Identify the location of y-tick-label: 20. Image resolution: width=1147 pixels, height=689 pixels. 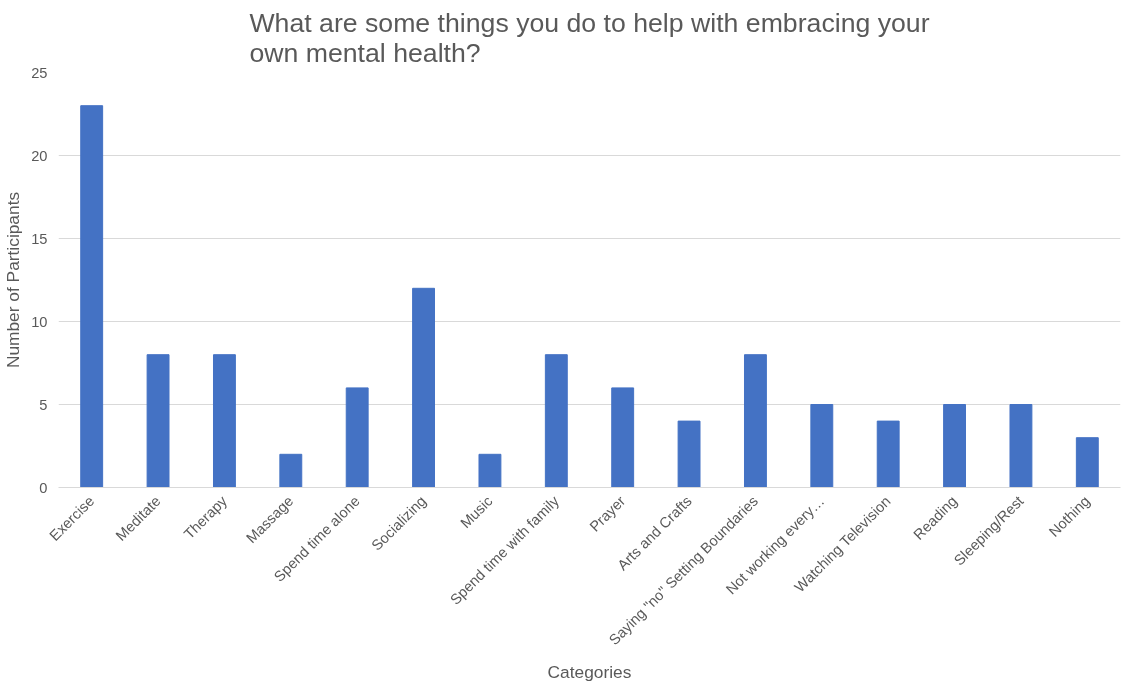
(39, 155).